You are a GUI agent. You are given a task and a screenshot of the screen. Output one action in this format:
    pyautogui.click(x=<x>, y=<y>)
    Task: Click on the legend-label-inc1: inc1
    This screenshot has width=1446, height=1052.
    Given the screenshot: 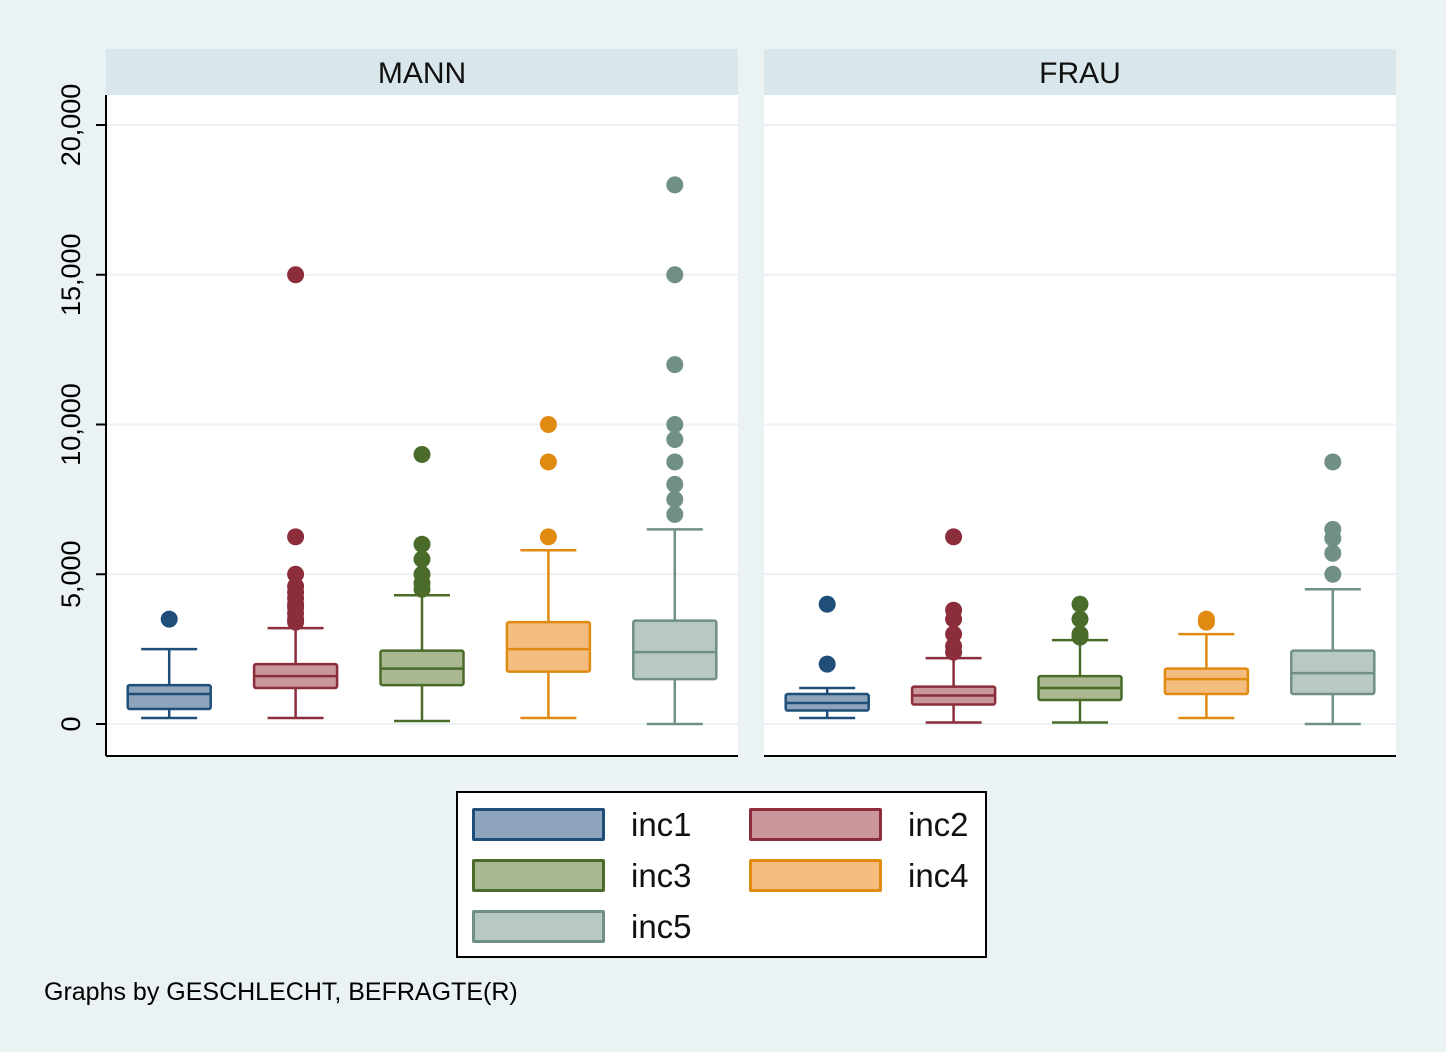 What is the action you would take?
    pyautogui.click(x=661, y=824)
    